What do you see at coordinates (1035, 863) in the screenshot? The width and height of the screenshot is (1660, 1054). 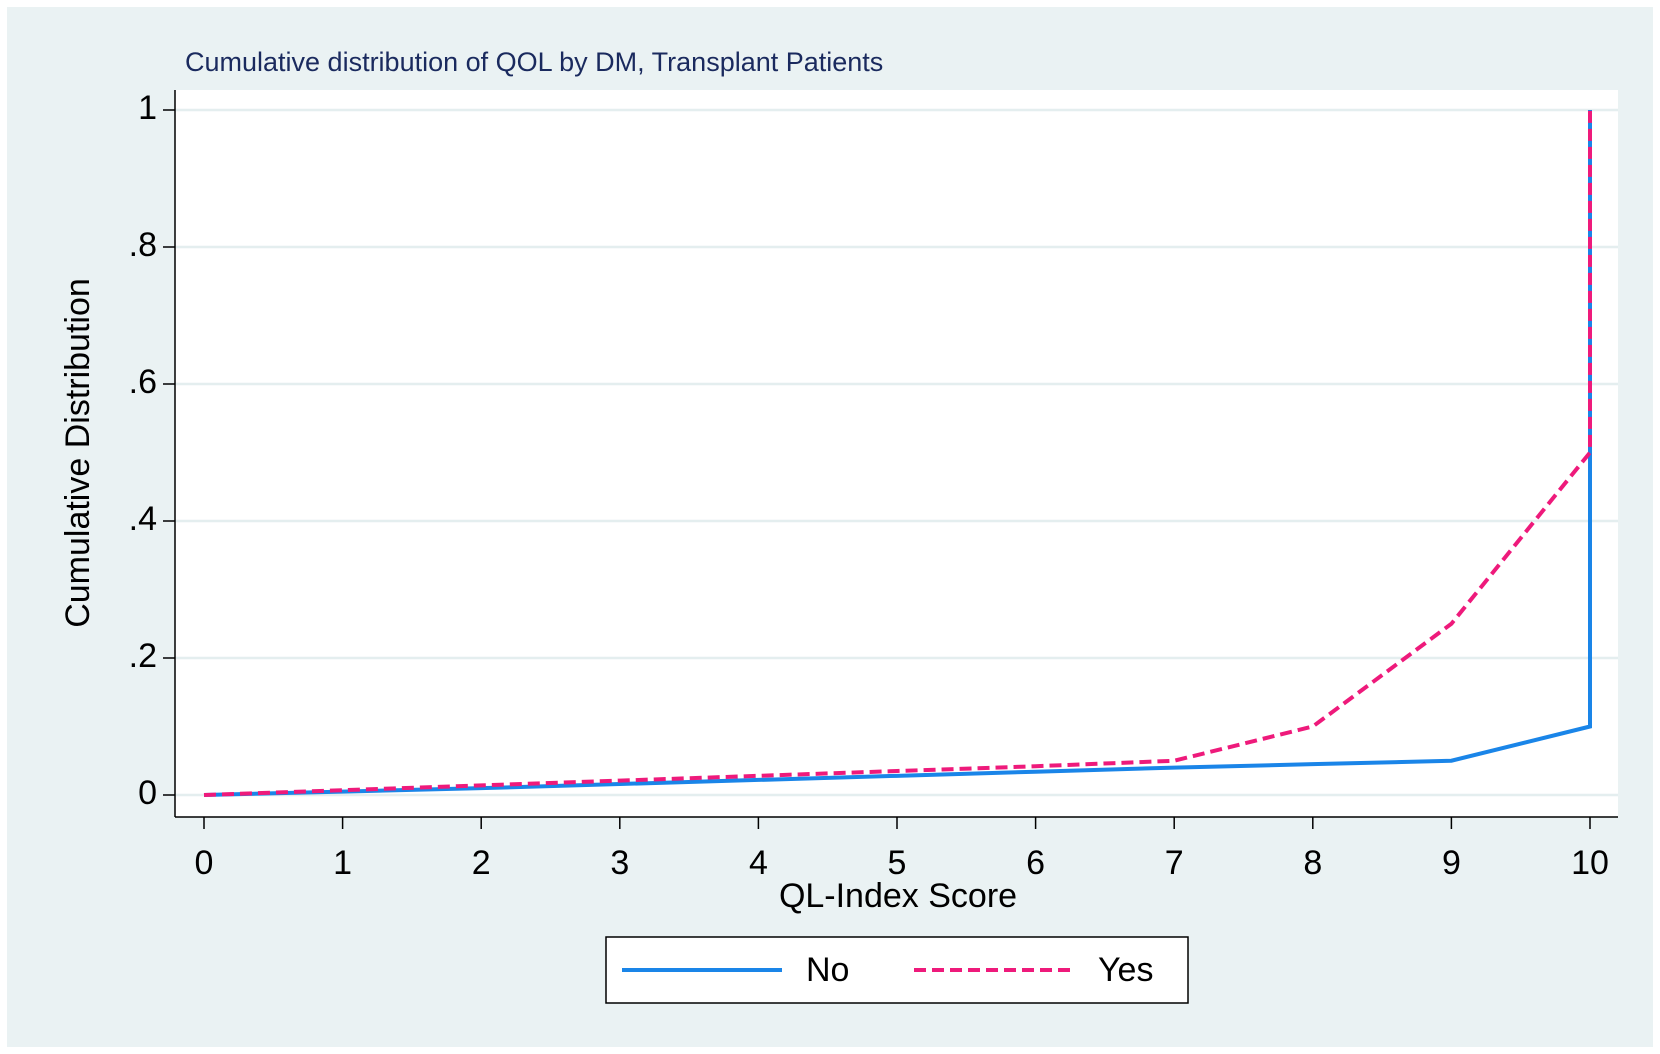 I see `x-tick-label: 6` at bounding box center [1035, 863].